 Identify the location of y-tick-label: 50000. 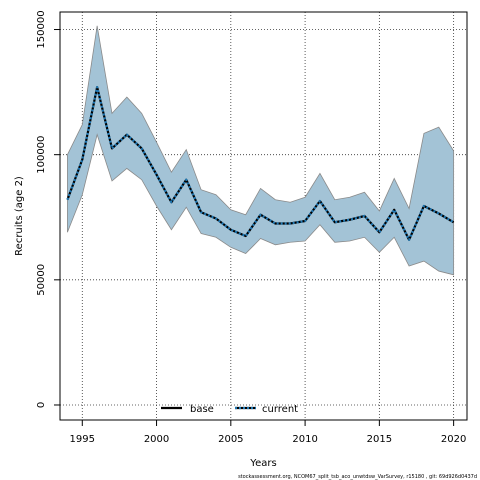
(41, 280).